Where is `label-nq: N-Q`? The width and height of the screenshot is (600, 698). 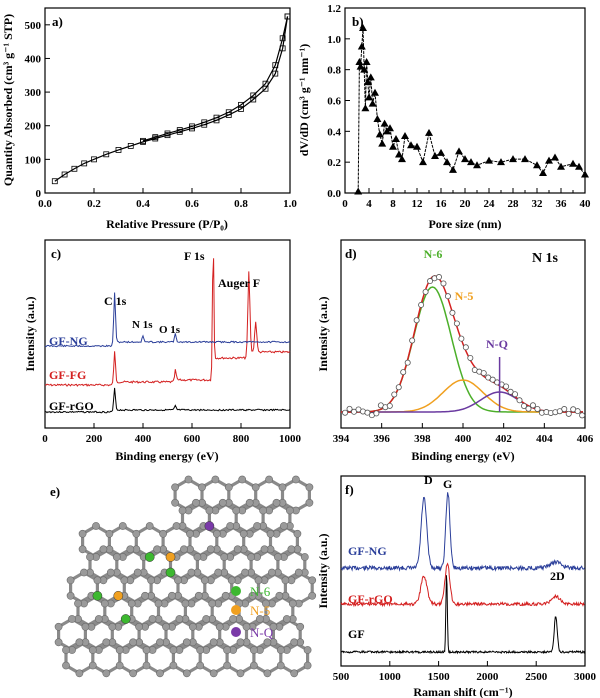 label-nq: N-Q is located at coordinates (497, 344).